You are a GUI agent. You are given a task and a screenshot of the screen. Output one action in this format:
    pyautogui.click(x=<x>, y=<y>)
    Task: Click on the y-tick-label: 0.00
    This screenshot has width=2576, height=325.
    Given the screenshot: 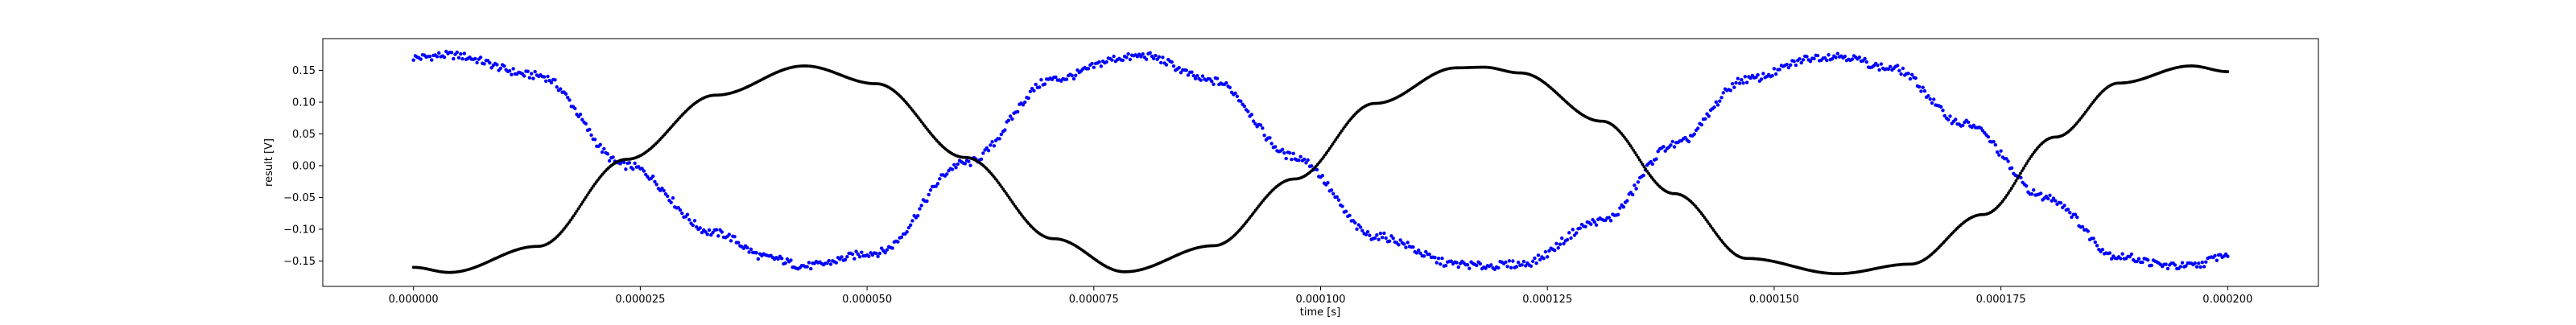 What is the action you would take?
    pyautogui.click(x=304, y=166)
    